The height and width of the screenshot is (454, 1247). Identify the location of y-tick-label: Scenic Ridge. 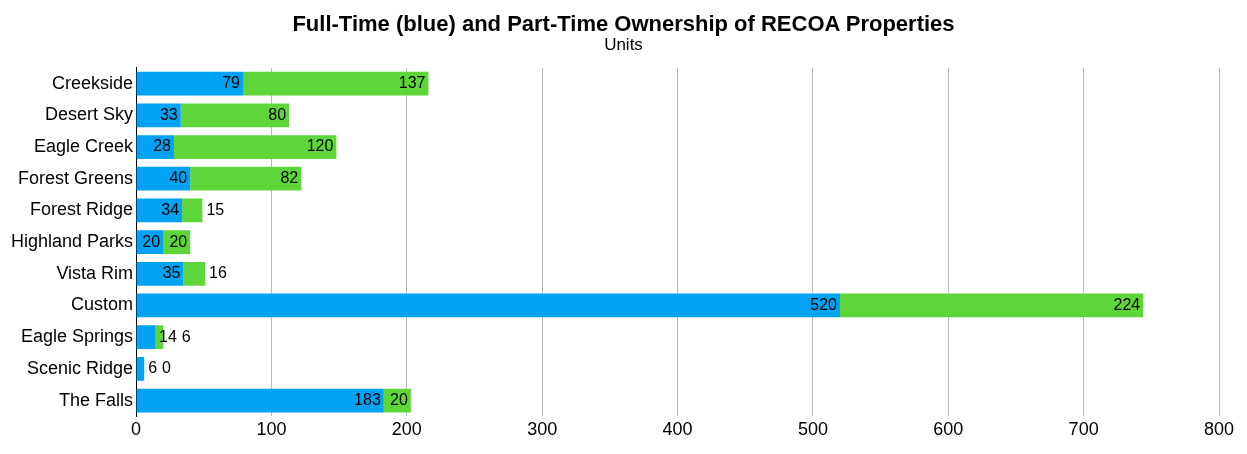
(80, 367).